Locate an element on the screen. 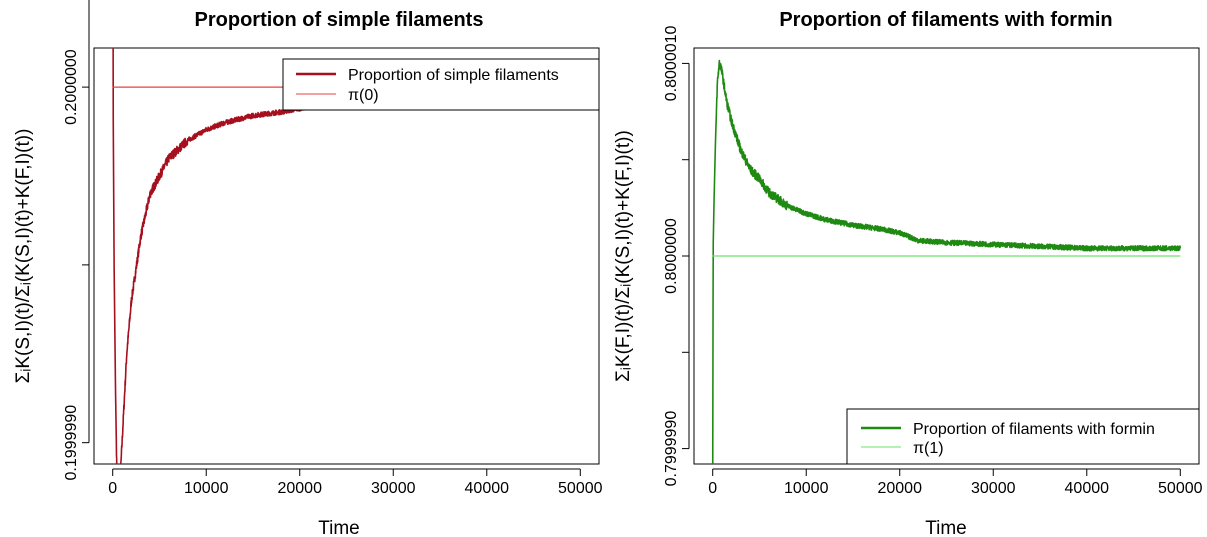 The width and height of the screenshot is (1207, 537). y-axis-label: ΣᵢK(F,I)(t)/Σᵢ(K(S,I)(t)+K(F,I)(t)) is located at coordinates (623, 256).